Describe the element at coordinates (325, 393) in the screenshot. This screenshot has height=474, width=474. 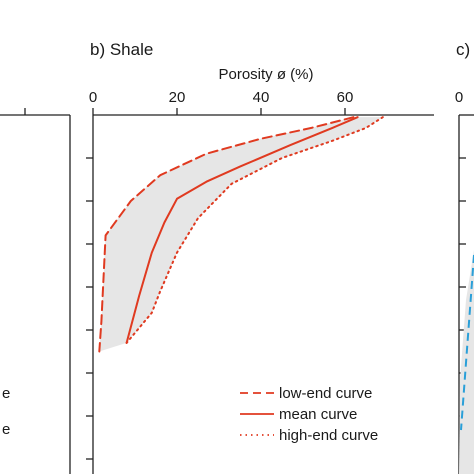
I see `legend-label-low-end: low-end curve` at that location.